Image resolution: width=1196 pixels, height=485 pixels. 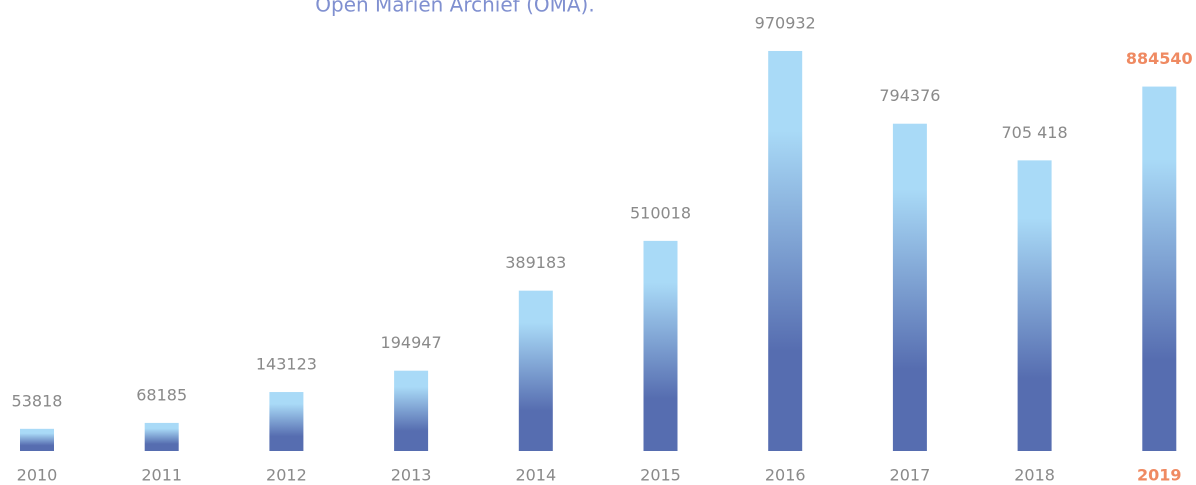 I want to click on x-tick-label: 2018, so click(x=1034, y=475).